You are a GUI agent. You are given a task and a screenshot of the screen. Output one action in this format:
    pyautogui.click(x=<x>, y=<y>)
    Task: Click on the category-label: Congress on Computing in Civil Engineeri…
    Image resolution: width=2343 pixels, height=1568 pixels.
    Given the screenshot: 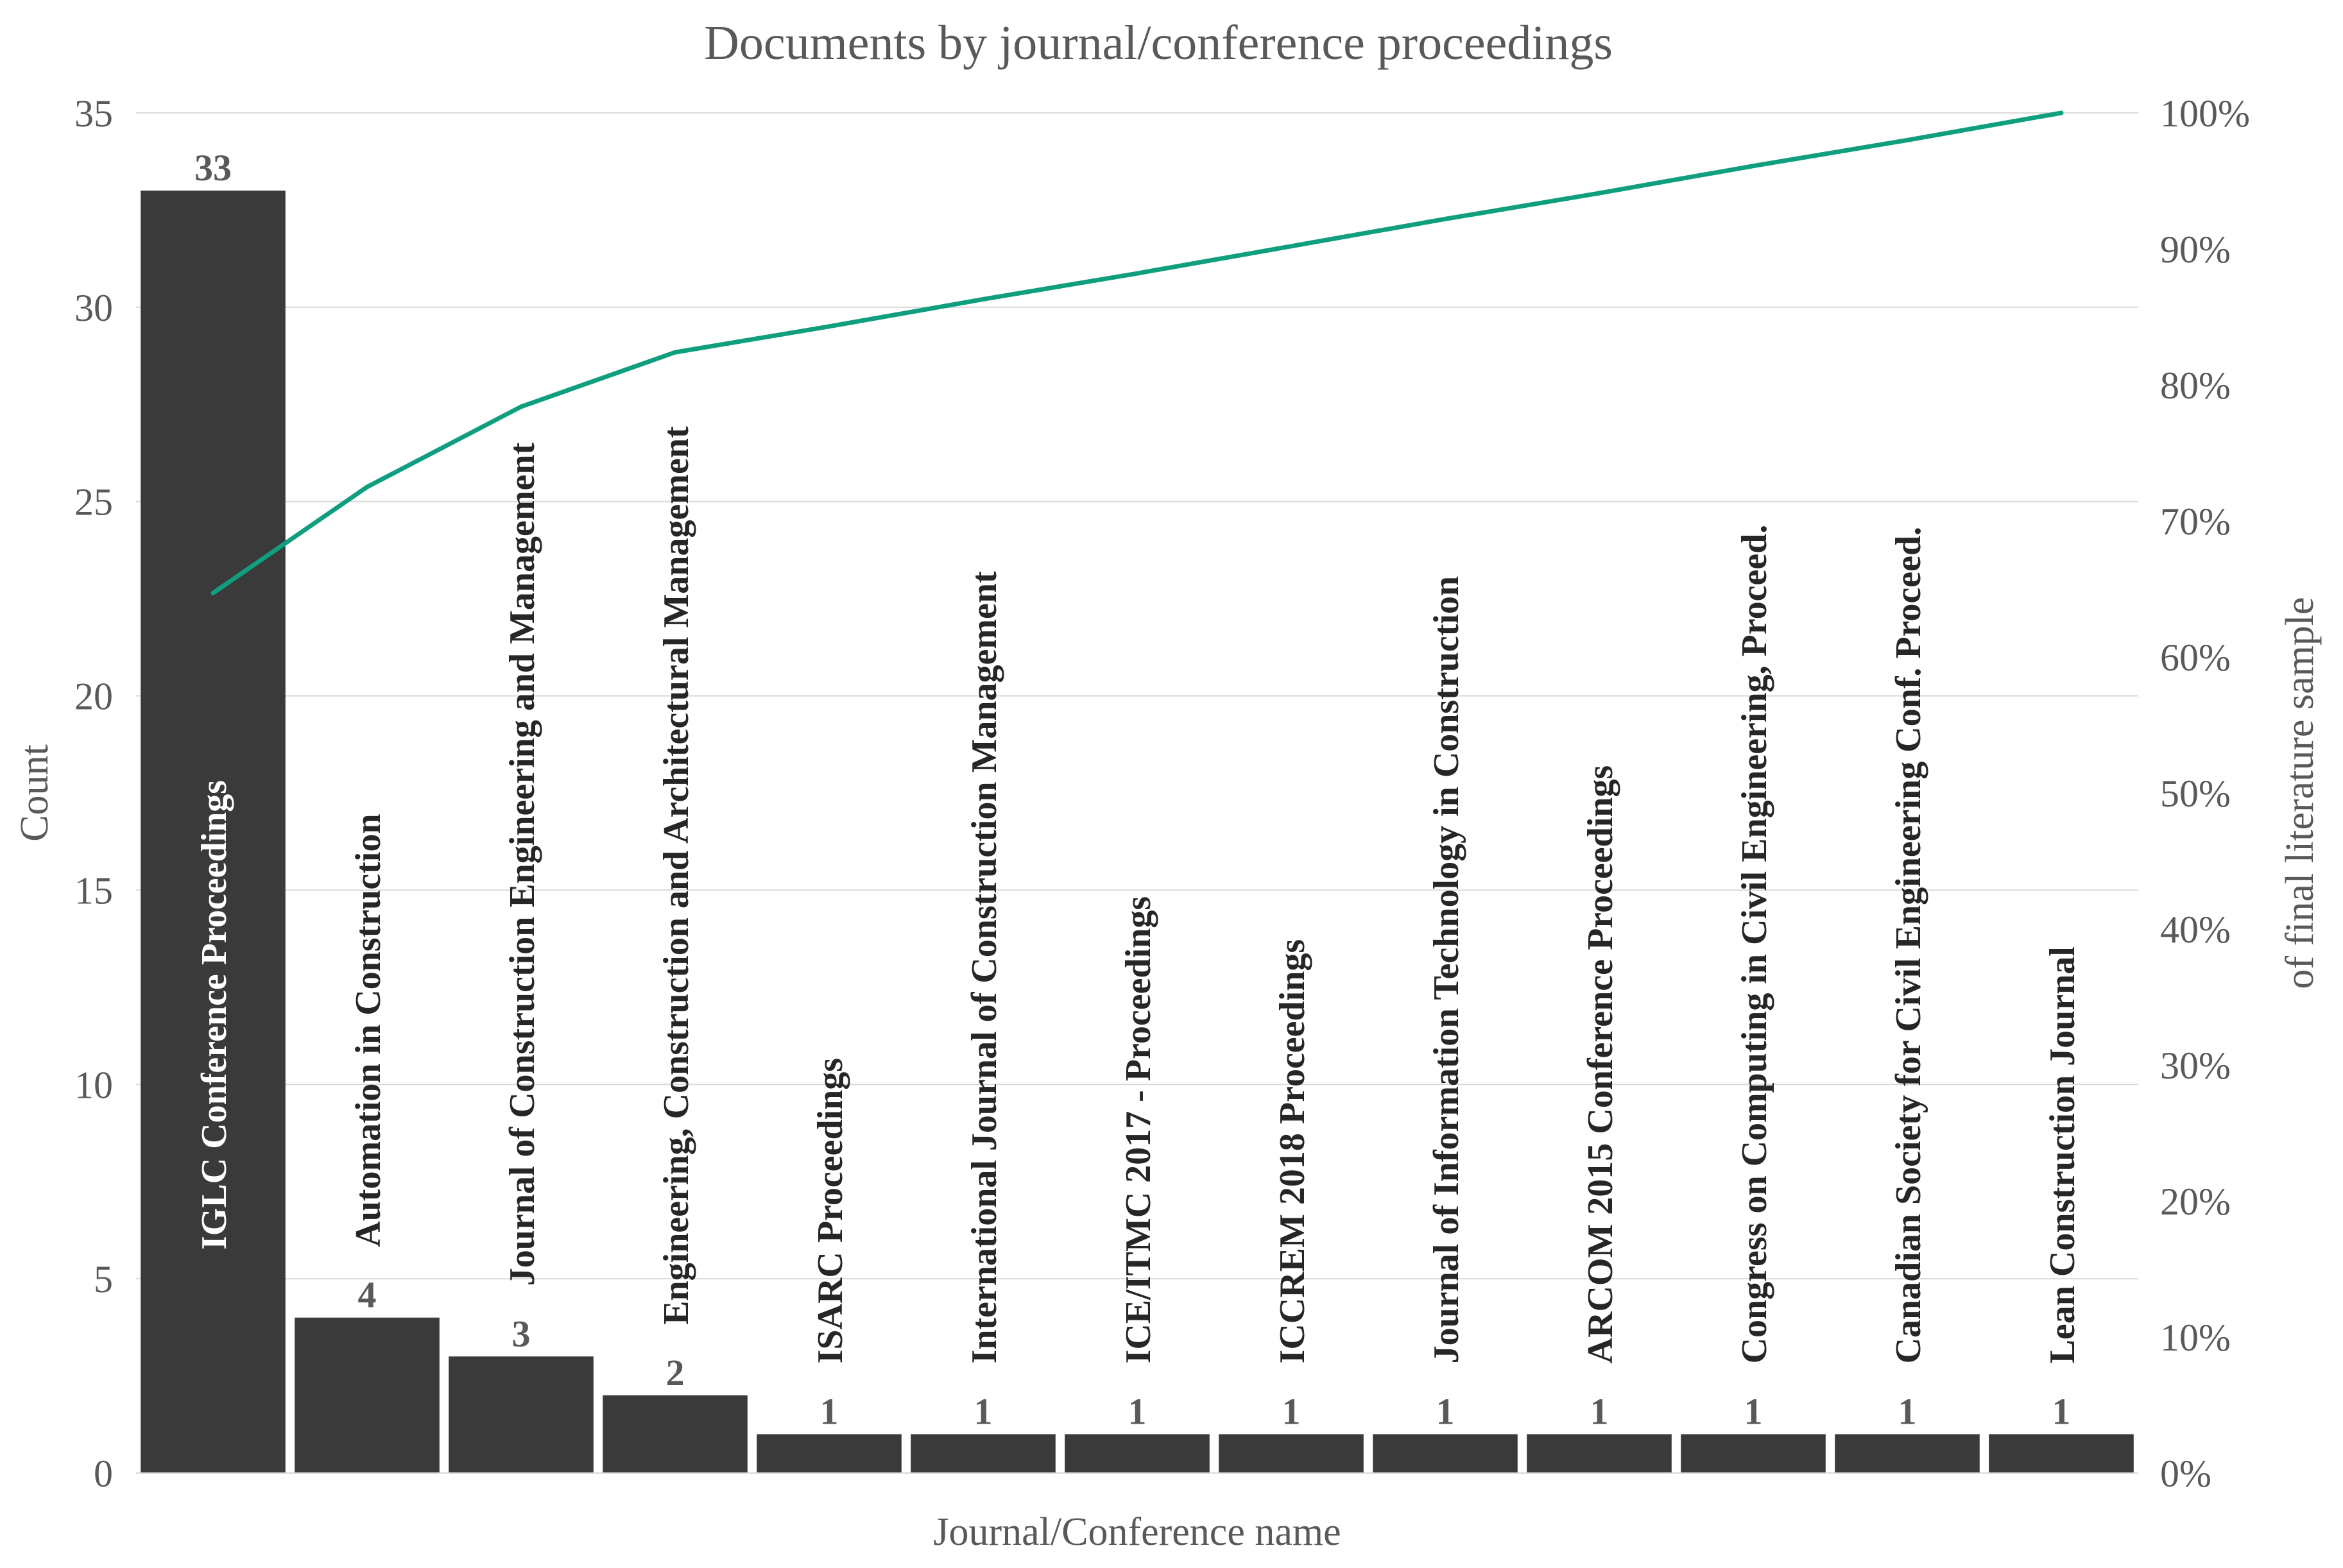 What is the action you would take?
    pyautogui.click(x=1754, y=944)
    